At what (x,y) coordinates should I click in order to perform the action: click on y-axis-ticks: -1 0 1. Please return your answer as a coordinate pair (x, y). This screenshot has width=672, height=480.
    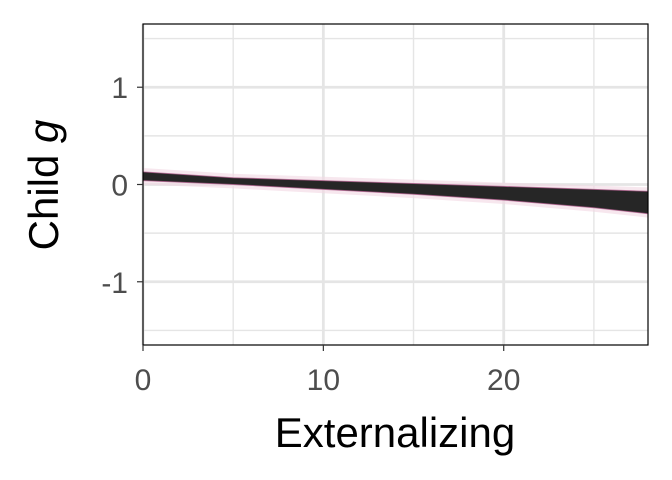
    Looking at the image, I should click on (122, 186).